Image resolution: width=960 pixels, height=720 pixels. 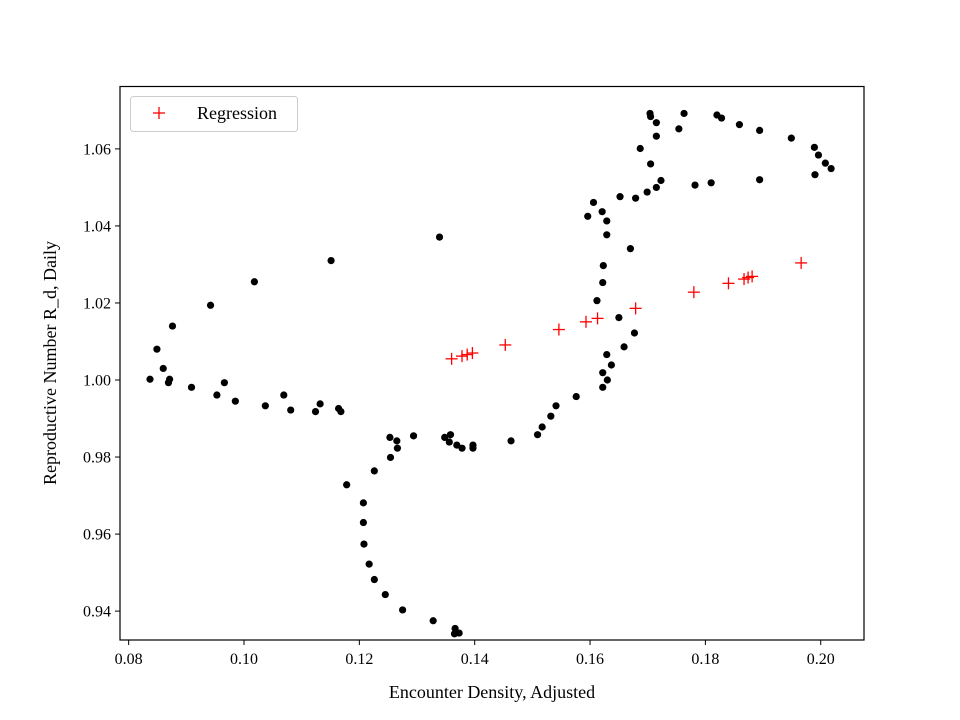 I want to click on x-axis-label: Encounter Density, Adjusted, so click(x=492, y=692).